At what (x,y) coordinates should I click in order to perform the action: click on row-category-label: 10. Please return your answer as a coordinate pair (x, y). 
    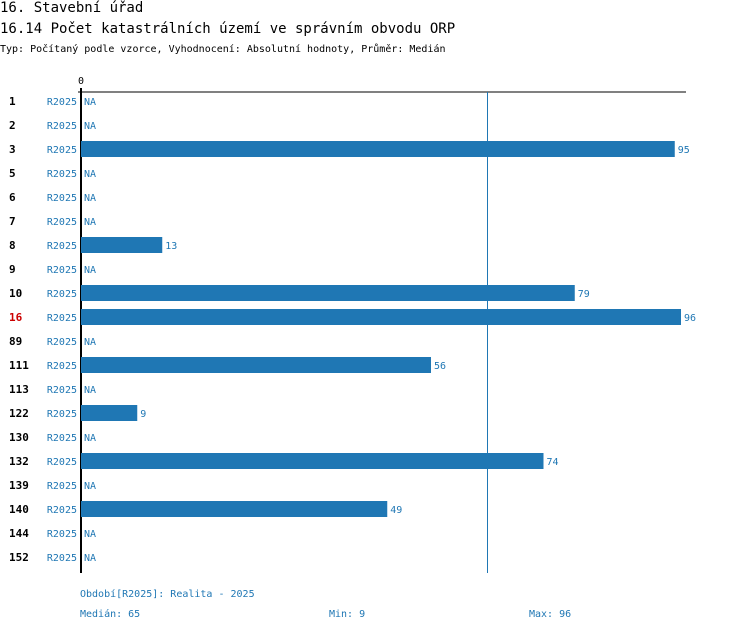
    Looking at the image, I should click on (15, 293).